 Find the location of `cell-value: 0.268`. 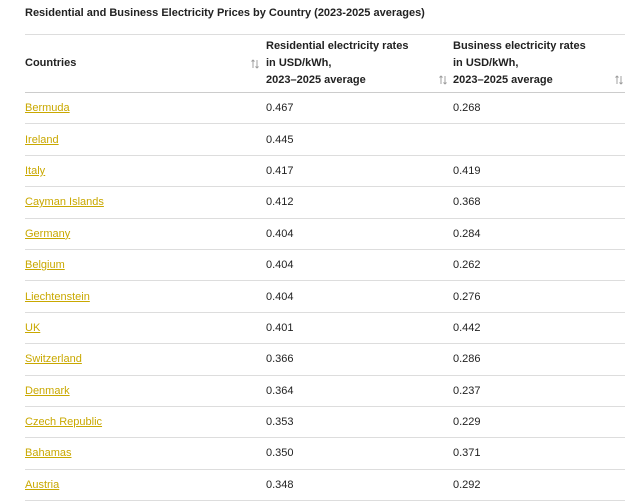

cell-value: 0.268 is located at coordinates (467, 108).